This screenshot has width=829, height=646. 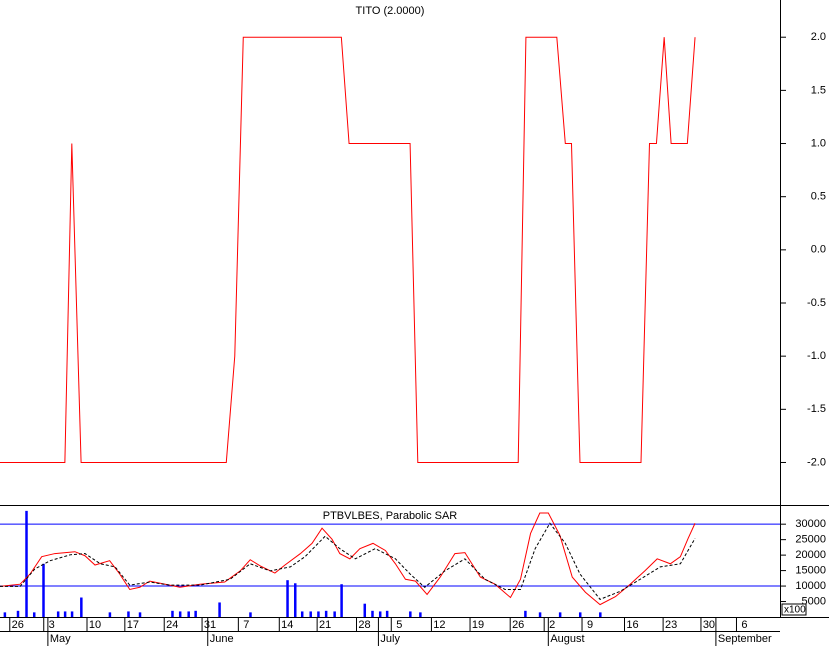 I want to click on x-tick-label: 9, so click(x=590, y=625).